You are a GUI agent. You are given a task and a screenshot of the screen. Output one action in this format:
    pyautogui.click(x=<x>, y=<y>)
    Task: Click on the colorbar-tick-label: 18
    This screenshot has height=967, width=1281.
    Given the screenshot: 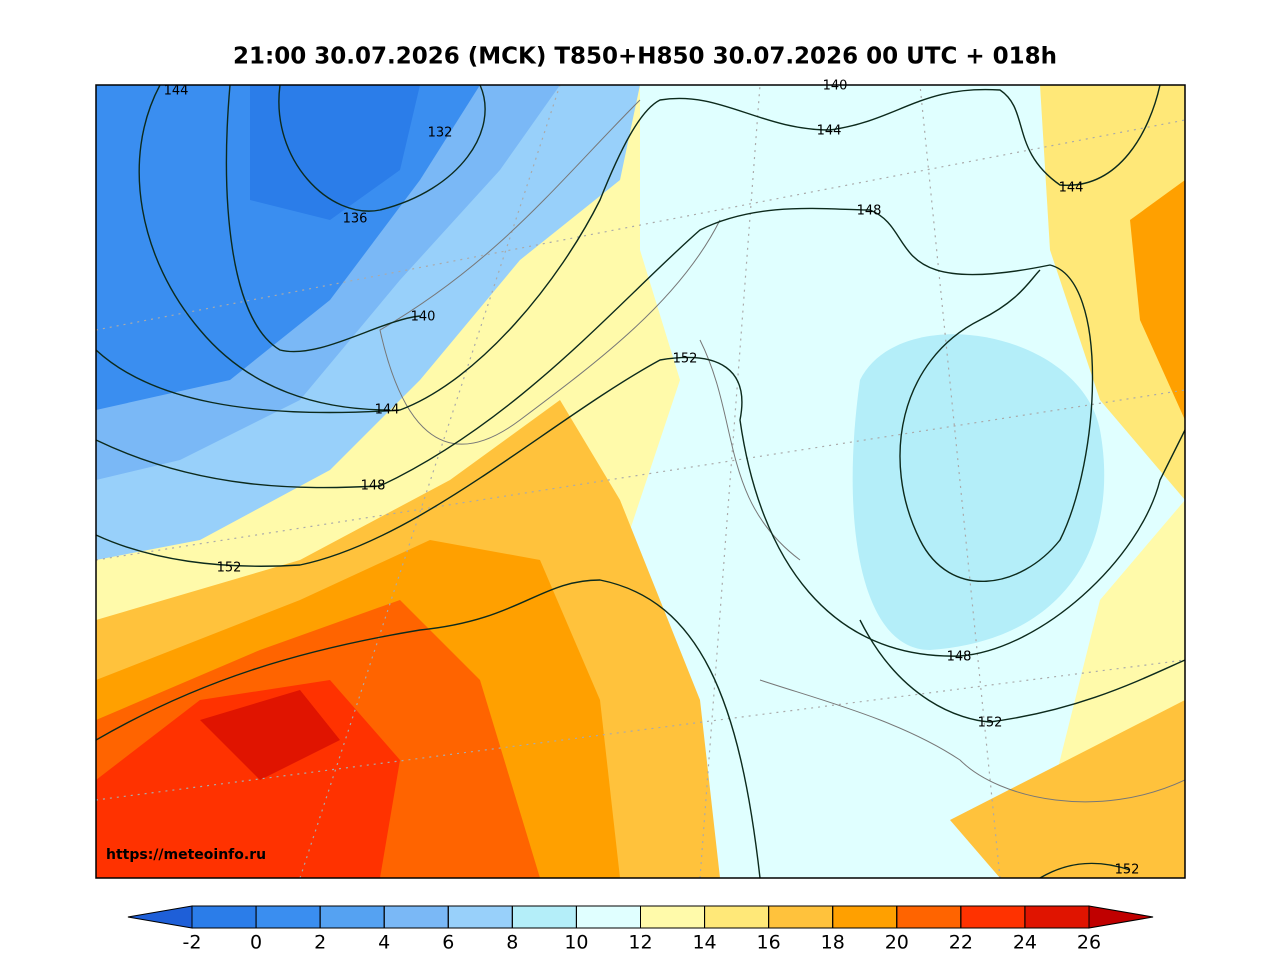 What is the action you would take?
    pyautogui.click(x=833, y=943)
    